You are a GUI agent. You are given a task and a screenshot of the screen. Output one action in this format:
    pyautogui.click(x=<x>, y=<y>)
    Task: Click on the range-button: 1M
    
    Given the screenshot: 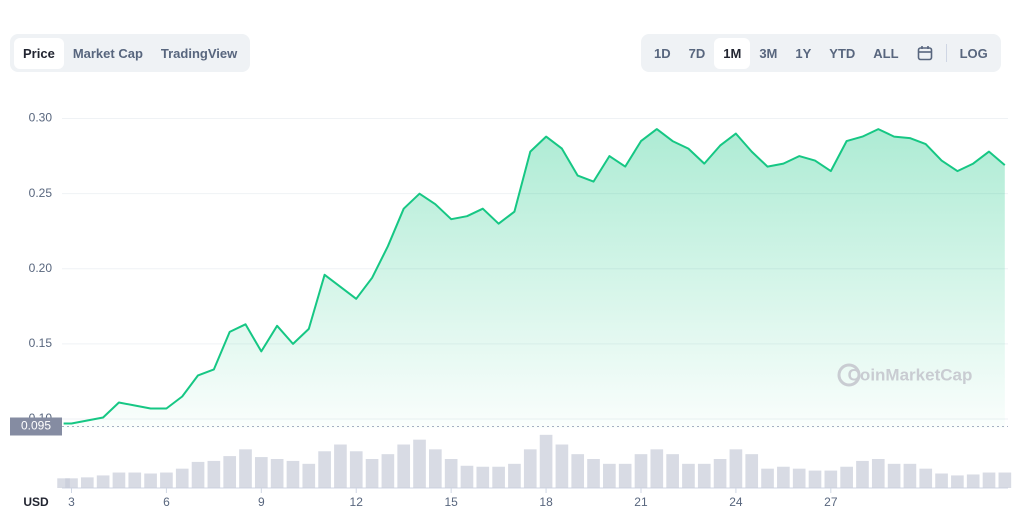 What is the action you would take?
    pyautogui.click(x=732, y=53)
    